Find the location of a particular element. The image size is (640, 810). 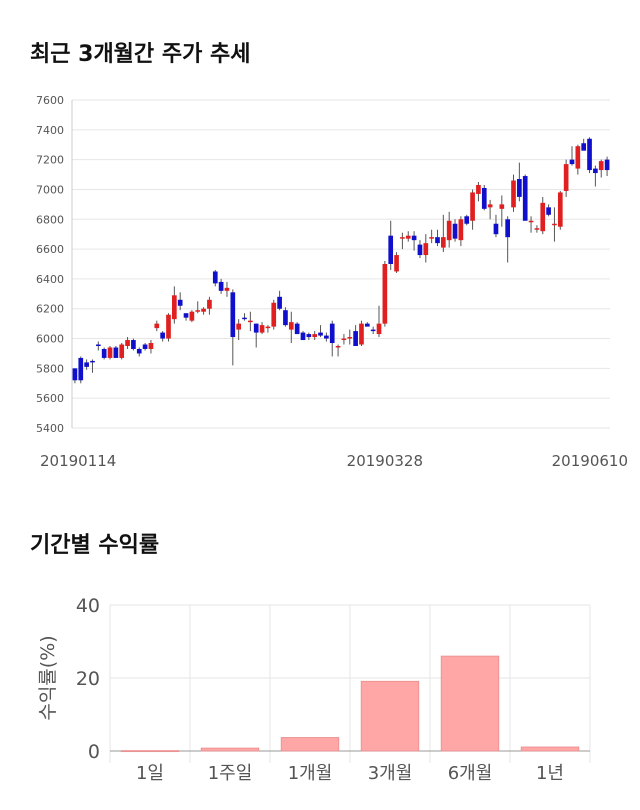

price-x-tick-label: 20190114 is located at coordinates (78, 461).